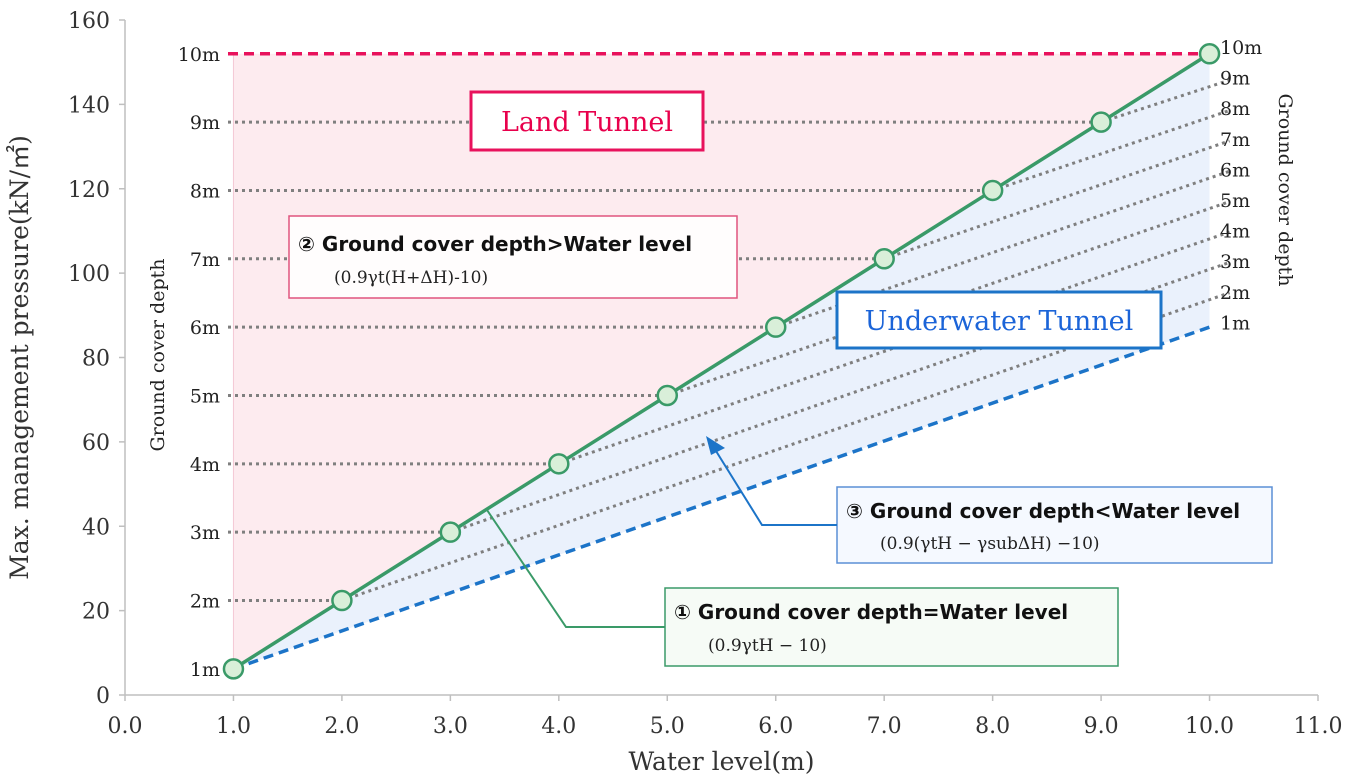 Image resolution: width=1347 pixels, height=782 pixels. Describe the element at coordinates (205, 260) in the screenshot. I see `left-depth-label: 7m` at that location.